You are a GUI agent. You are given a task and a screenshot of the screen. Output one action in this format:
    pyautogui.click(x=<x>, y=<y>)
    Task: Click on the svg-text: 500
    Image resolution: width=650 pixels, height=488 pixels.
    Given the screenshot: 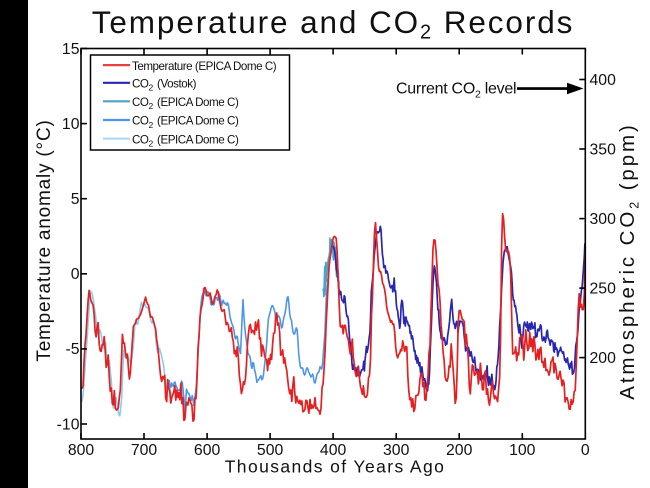 What is the action you would take?
    pyautogui.click(x=270, y=450)
    